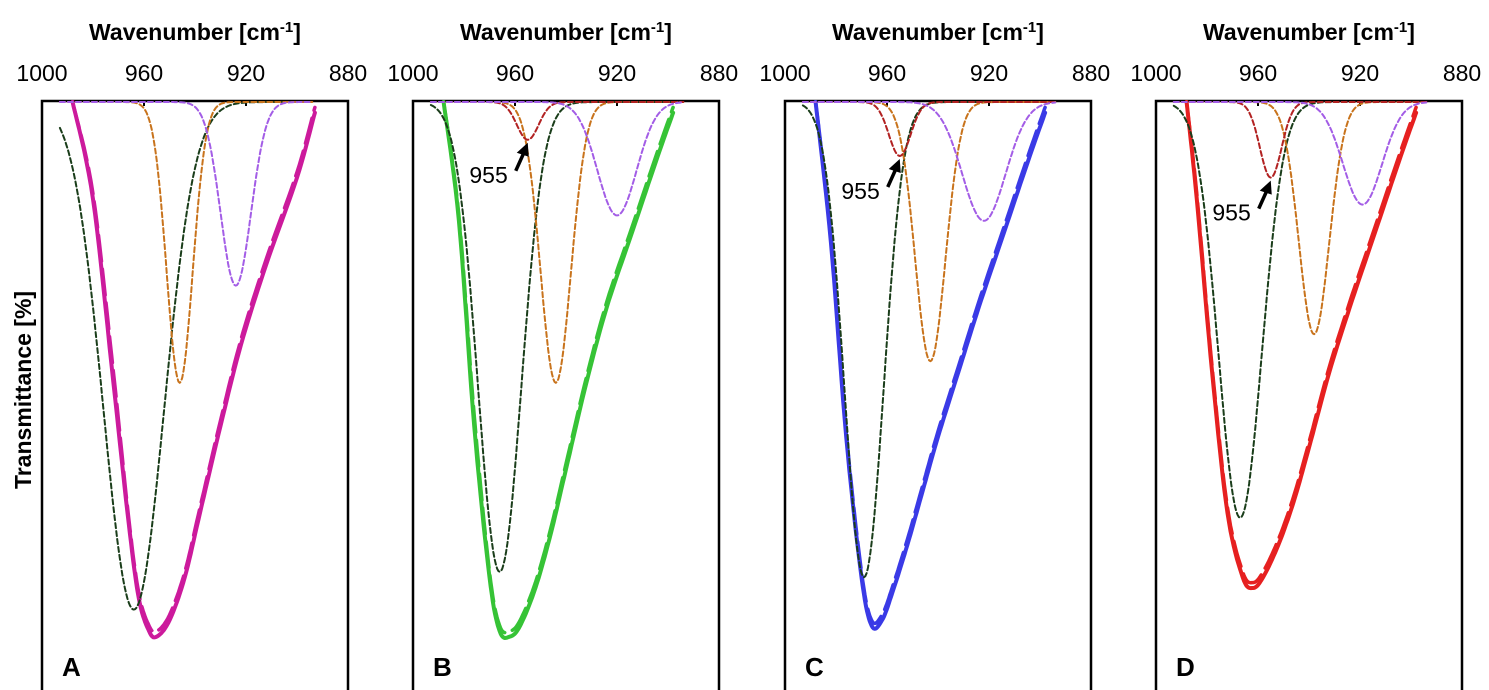 The height and width of the screenshot is (690, 1489). I want to click on panel-label: D, so click(1185, 667).